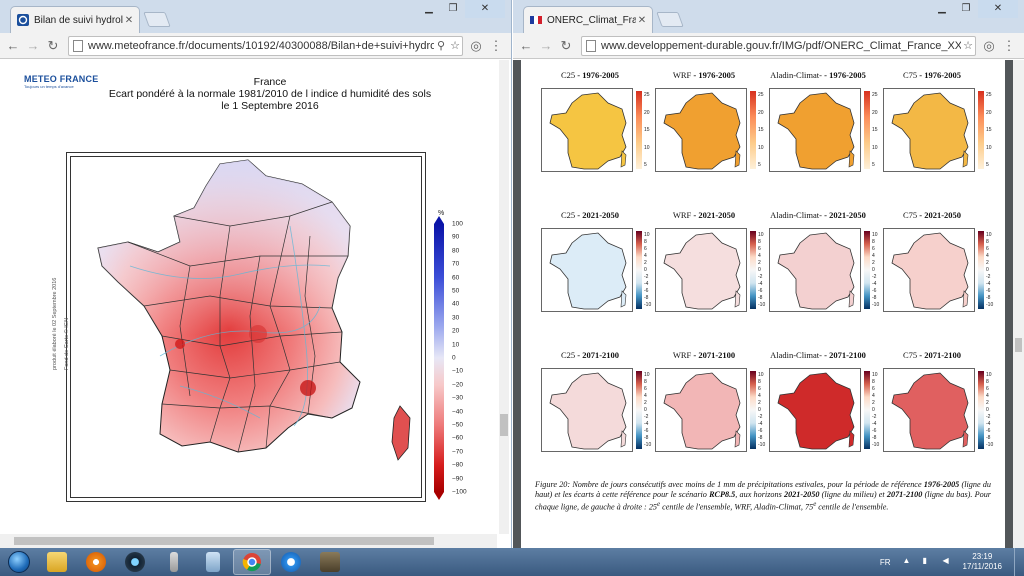 This screenshot has width=1024, height=576. Describe the element at coordinates (75, 19) in the screenshot. I see `tab-bilan-hydrologique: Bilan de suivi hydrologique ✕` at that location.